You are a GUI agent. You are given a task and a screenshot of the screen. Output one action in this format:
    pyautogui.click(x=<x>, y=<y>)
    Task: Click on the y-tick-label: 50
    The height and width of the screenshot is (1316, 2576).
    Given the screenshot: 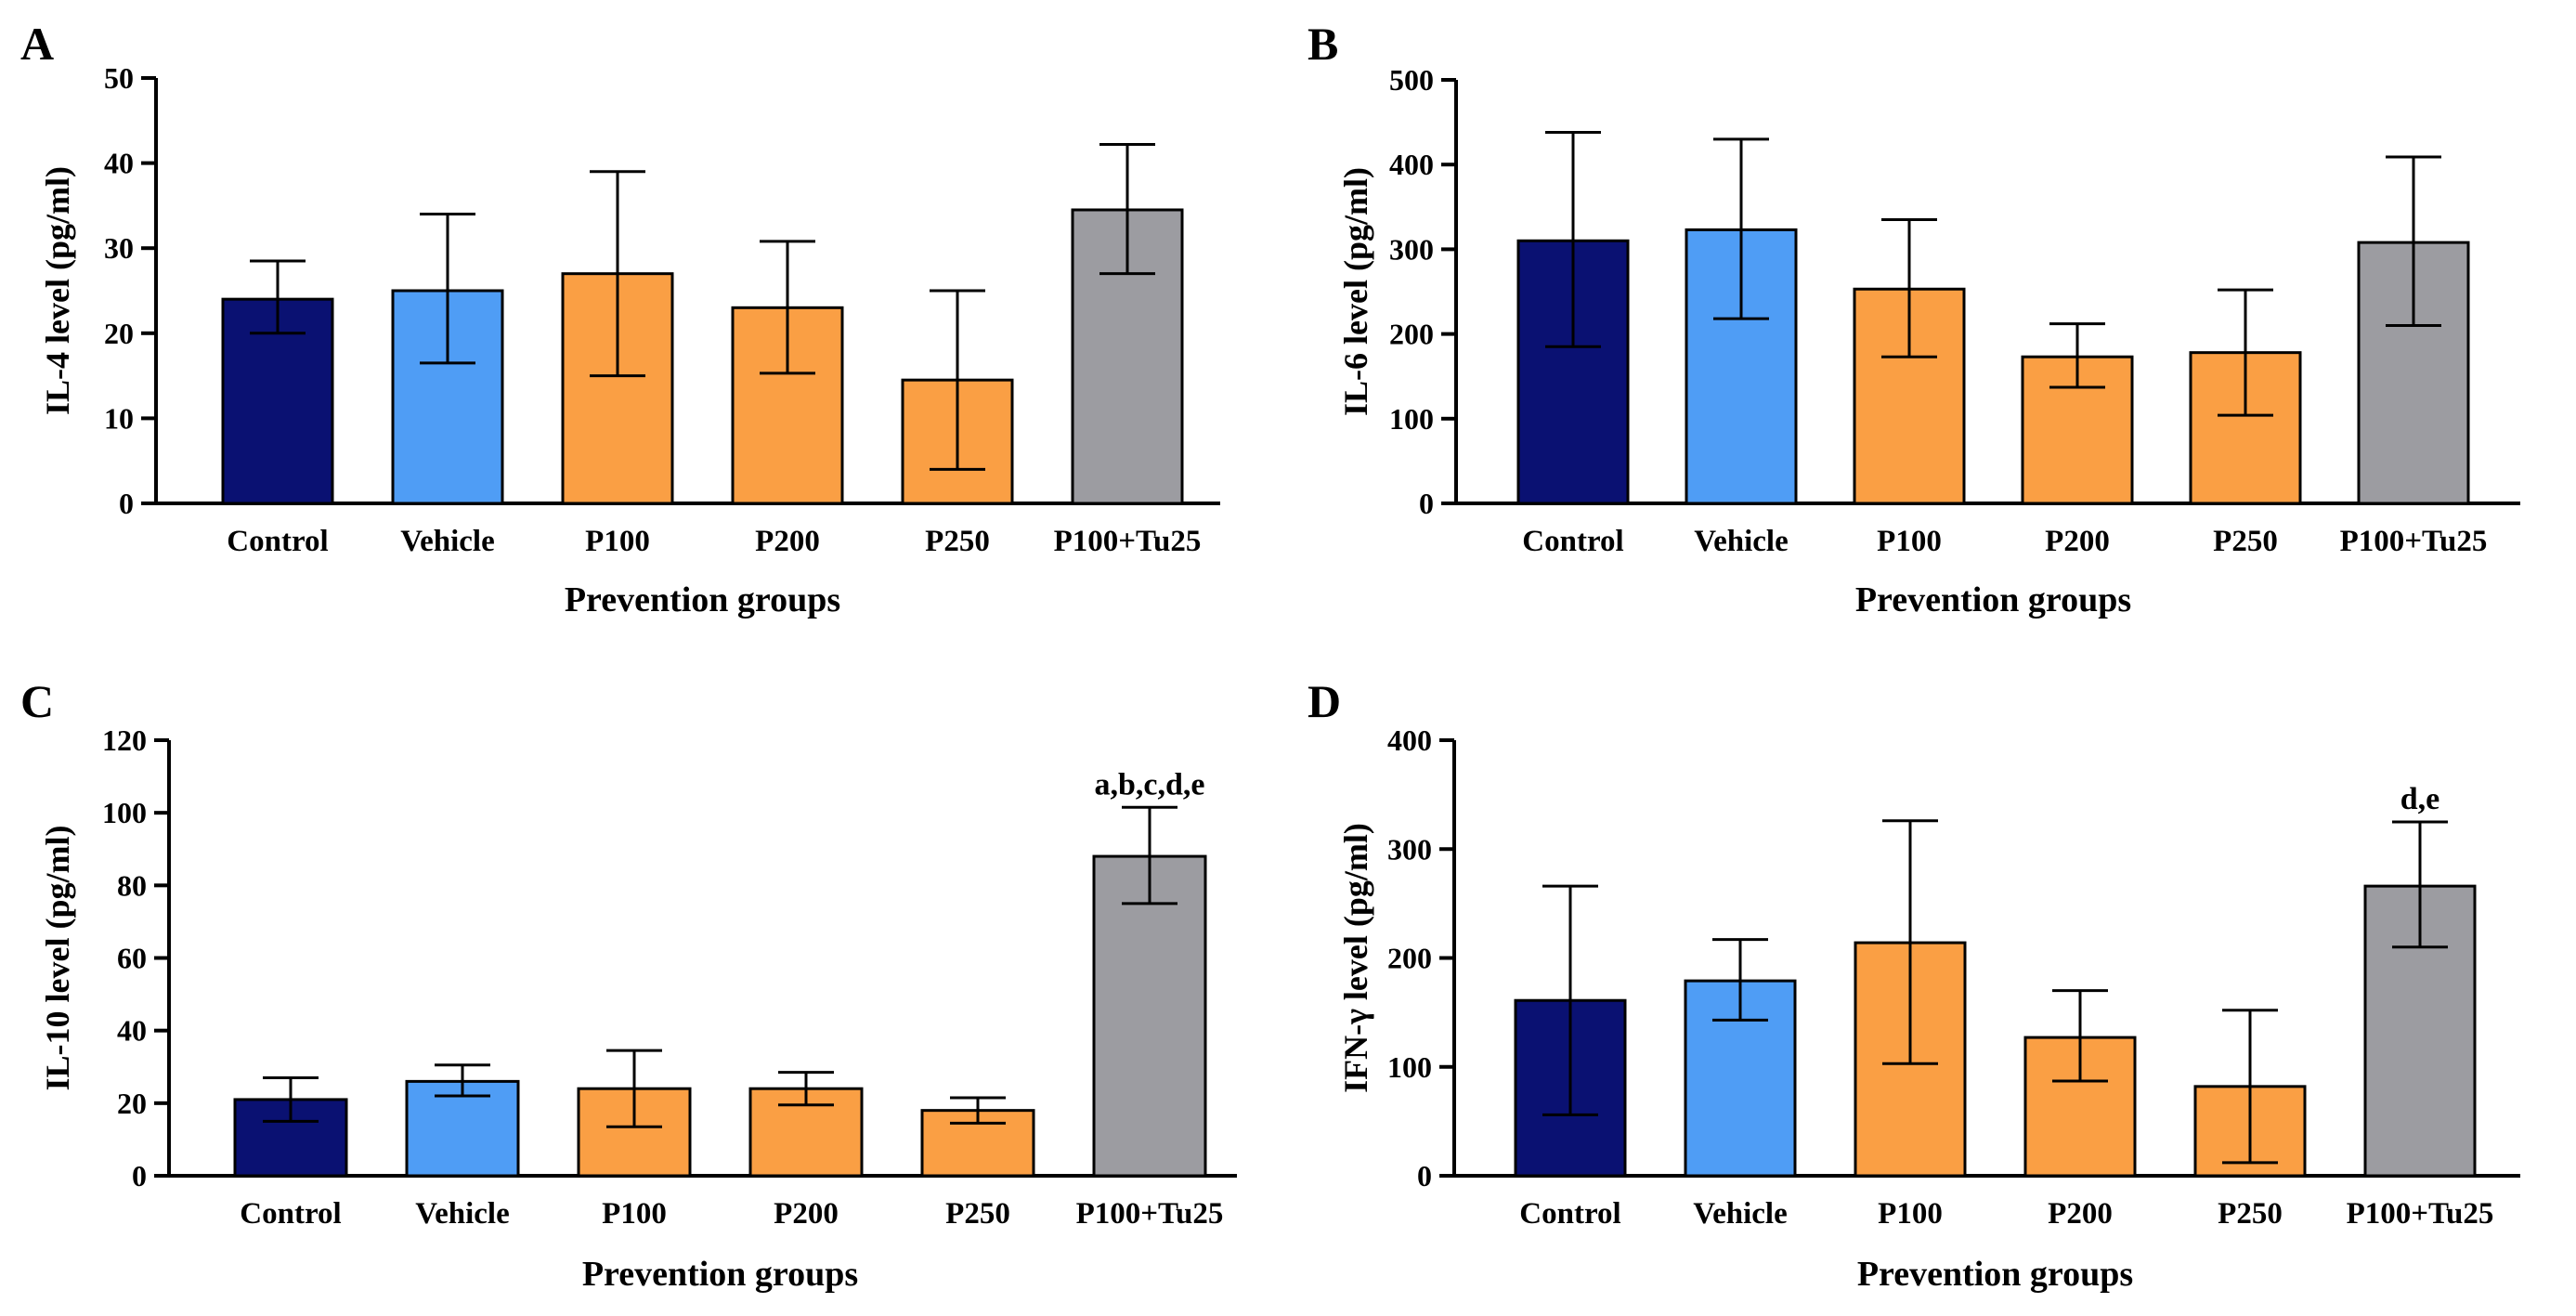 What is the action you would take?
    pyautogui.click(x=119, y=78)
    